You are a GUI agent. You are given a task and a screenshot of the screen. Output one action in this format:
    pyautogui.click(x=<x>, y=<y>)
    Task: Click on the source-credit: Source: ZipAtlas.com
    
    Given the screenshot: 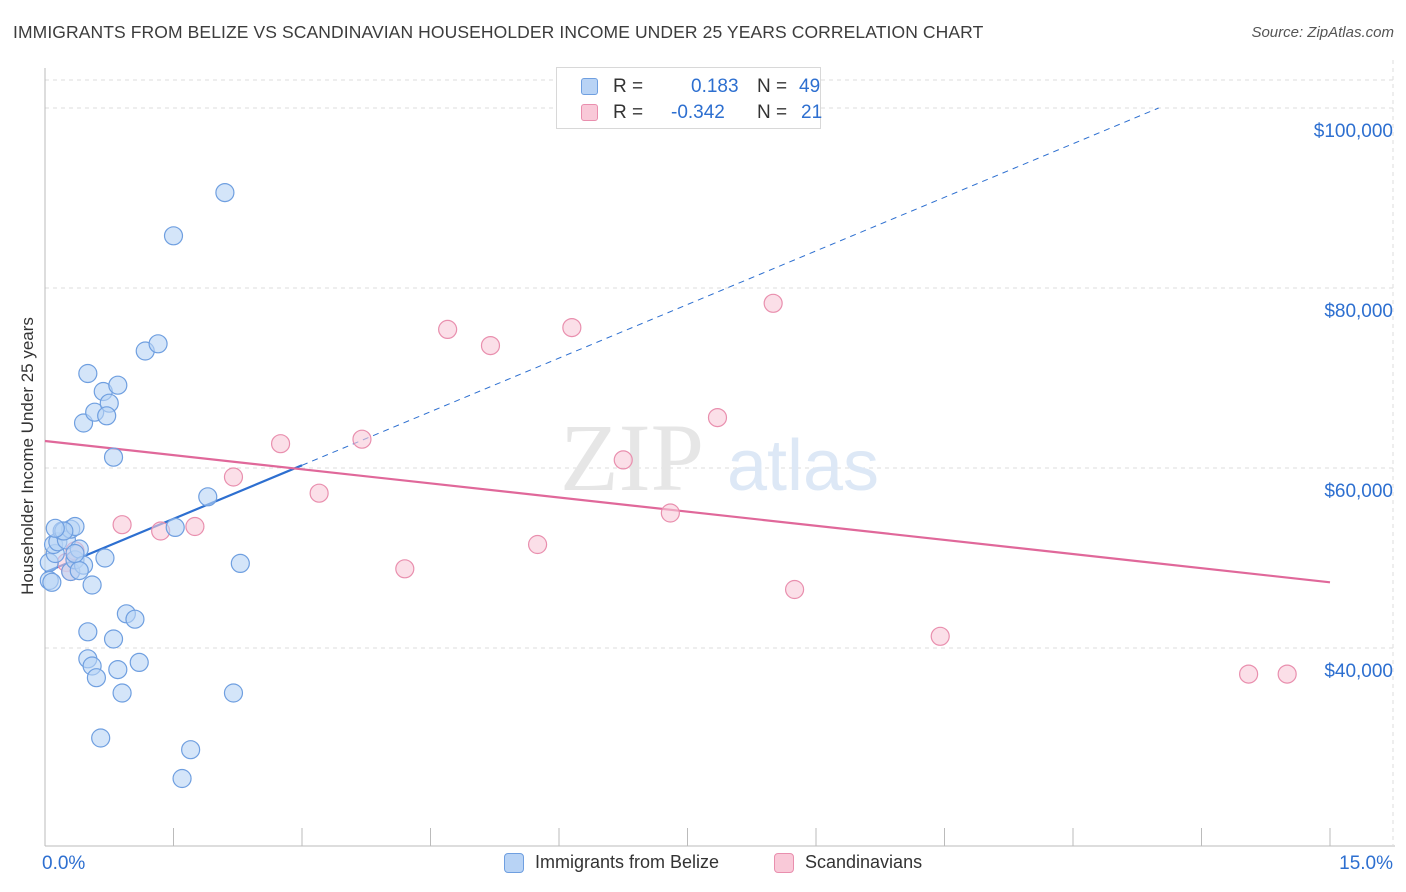 What is the action you would take?
    pyautogui.click(x=1322, y=32)
    